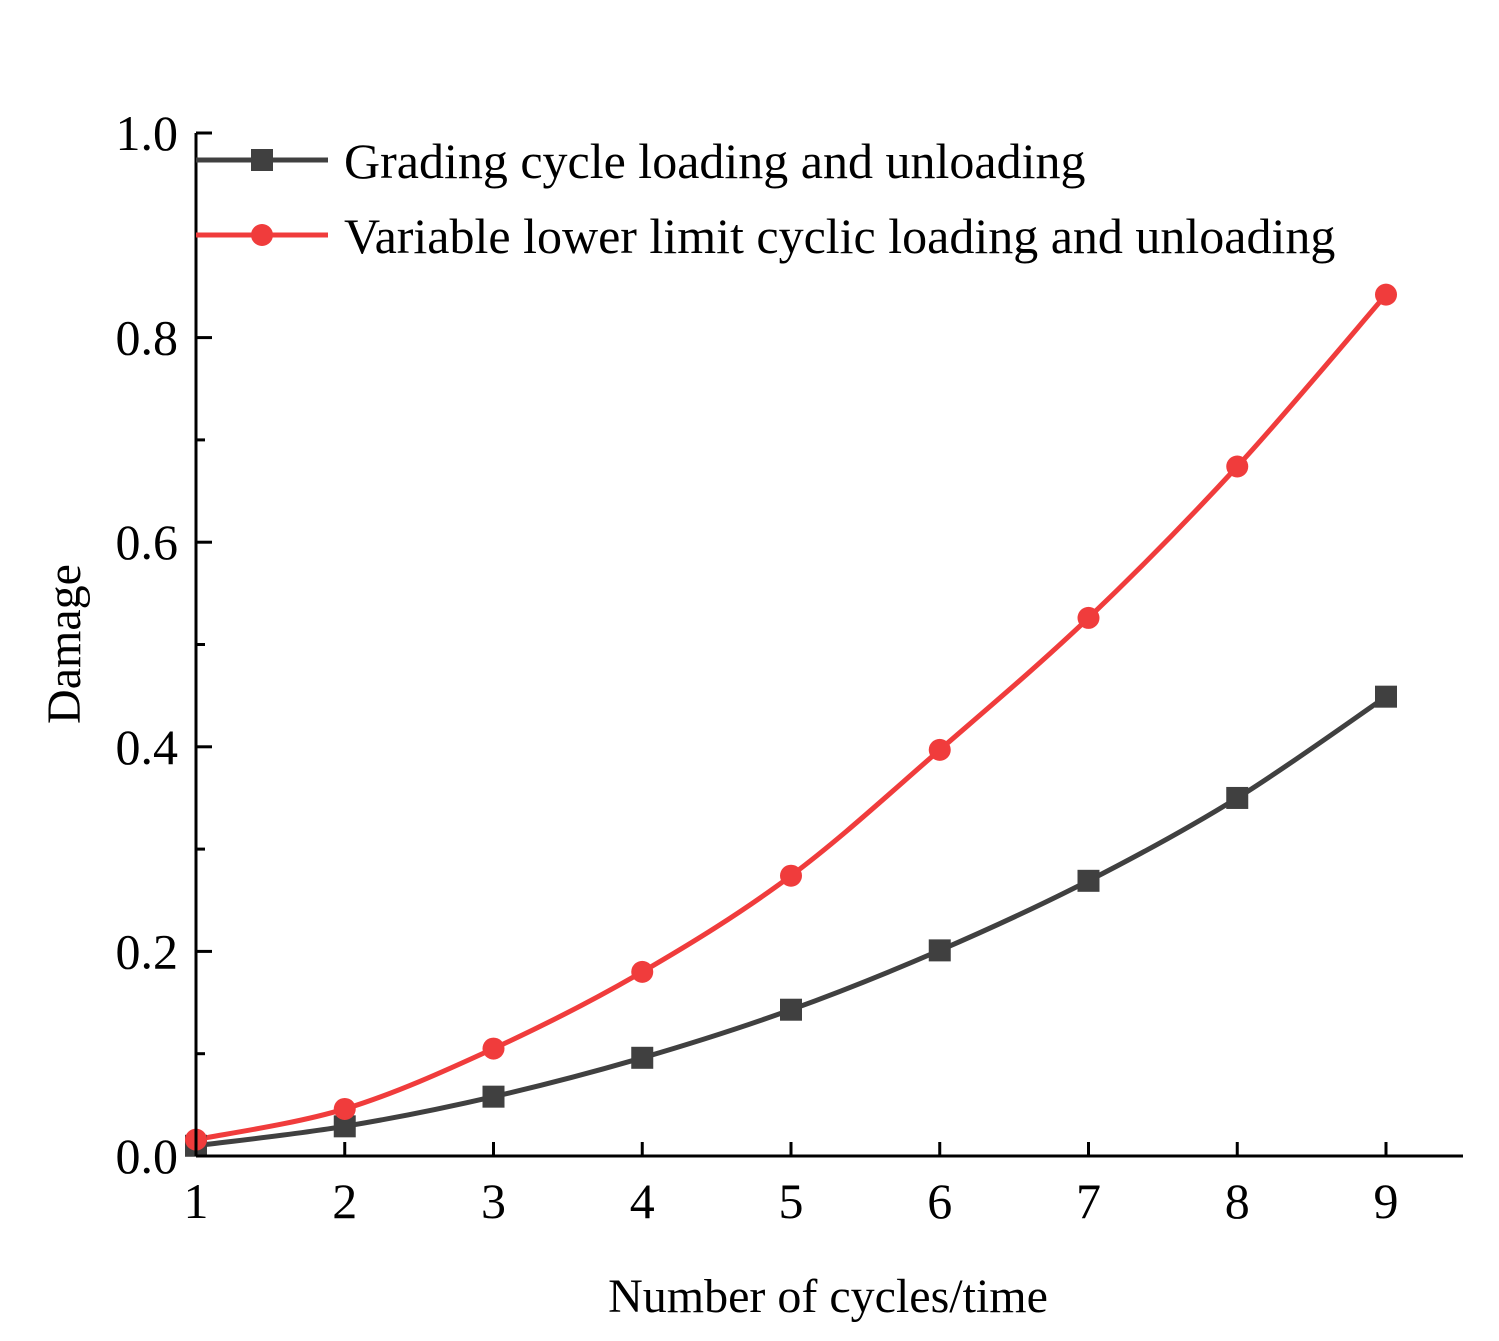 The image size is (1499, 1341). I want to click on y-axis-title: Damage, so click(64, 644).